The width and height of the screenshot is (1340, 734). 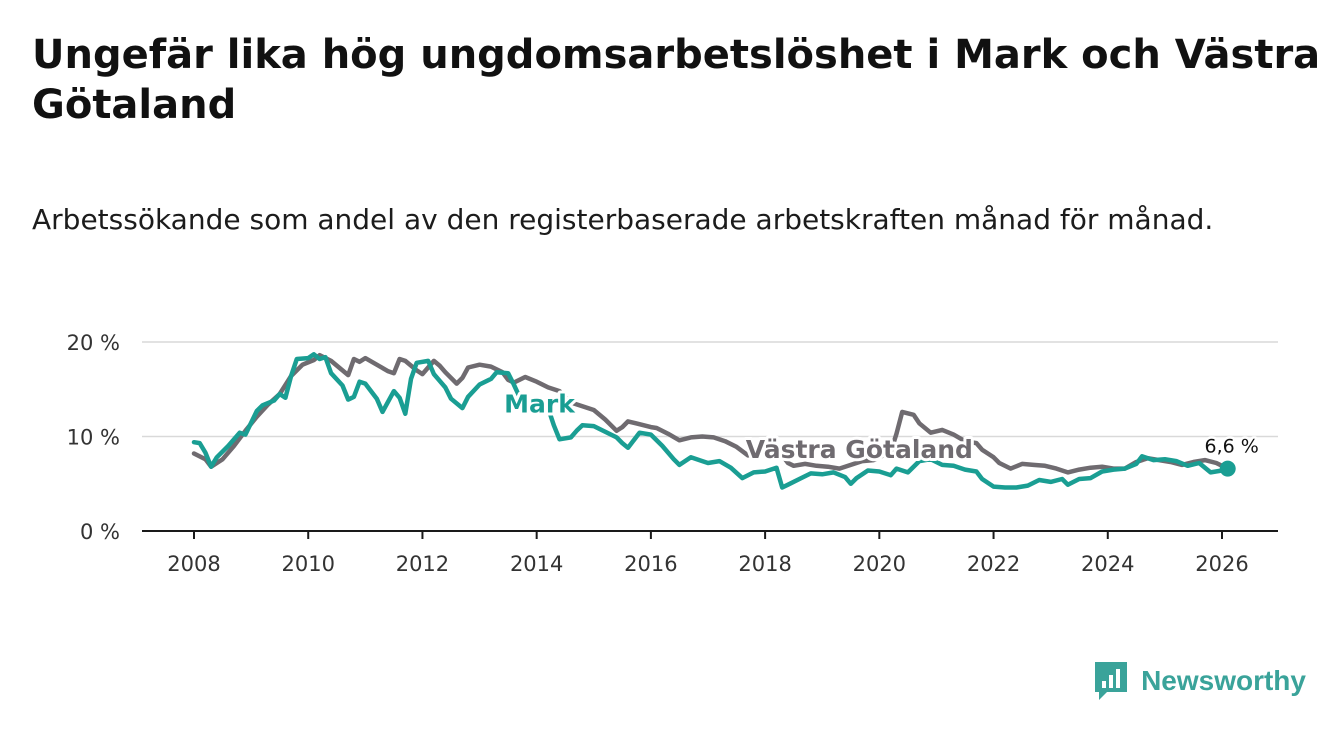 I want to click on series-label-västra-götaland: Västra Götaland, so click(x=859, y=449).